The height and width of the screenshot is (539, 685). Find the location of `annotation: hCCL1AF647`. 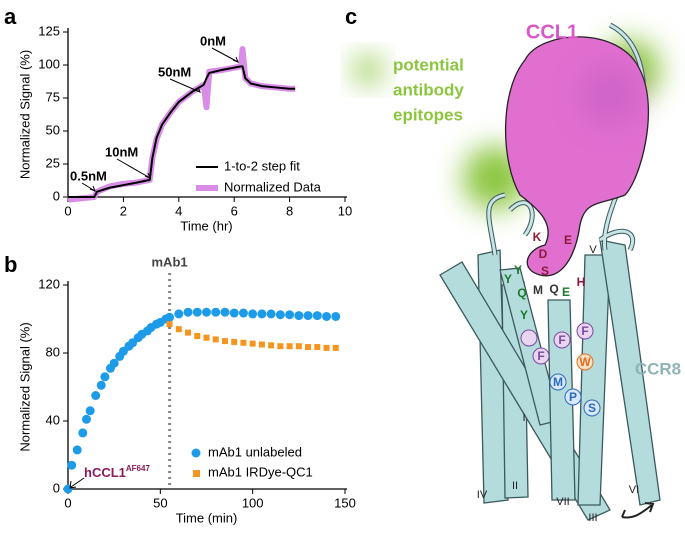

annotation: hCCL1AF647 is located at coordinates (117, 472).